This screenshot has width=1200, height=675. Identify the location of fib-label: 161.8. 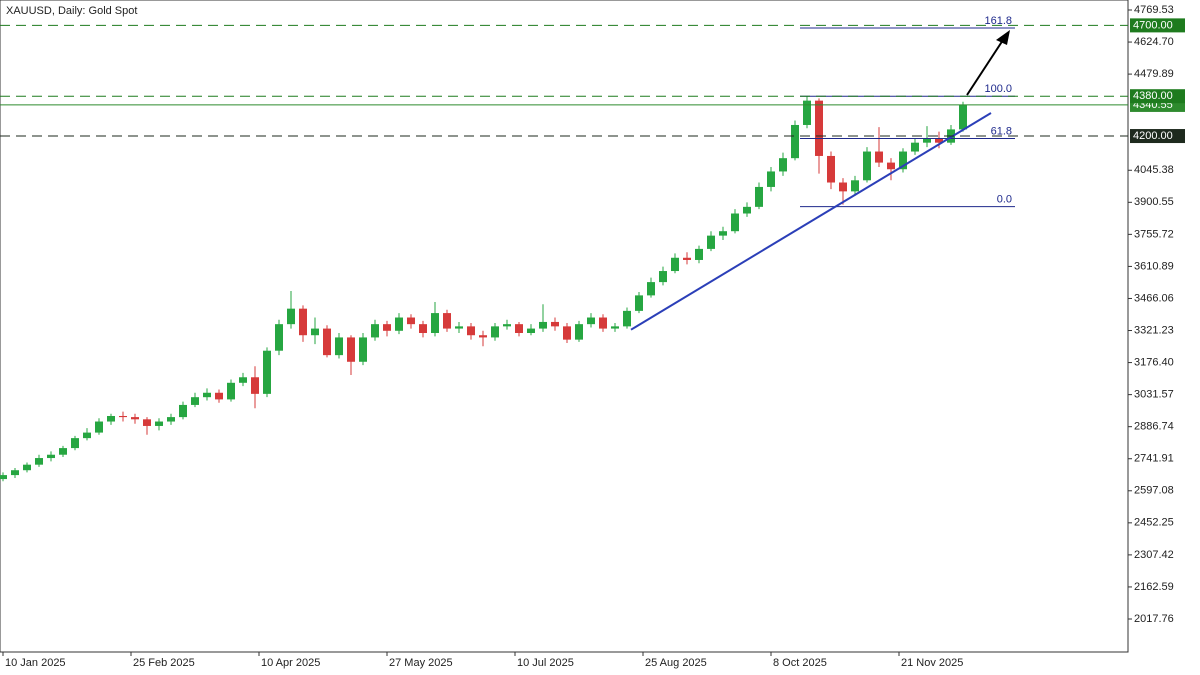
(998, 21).